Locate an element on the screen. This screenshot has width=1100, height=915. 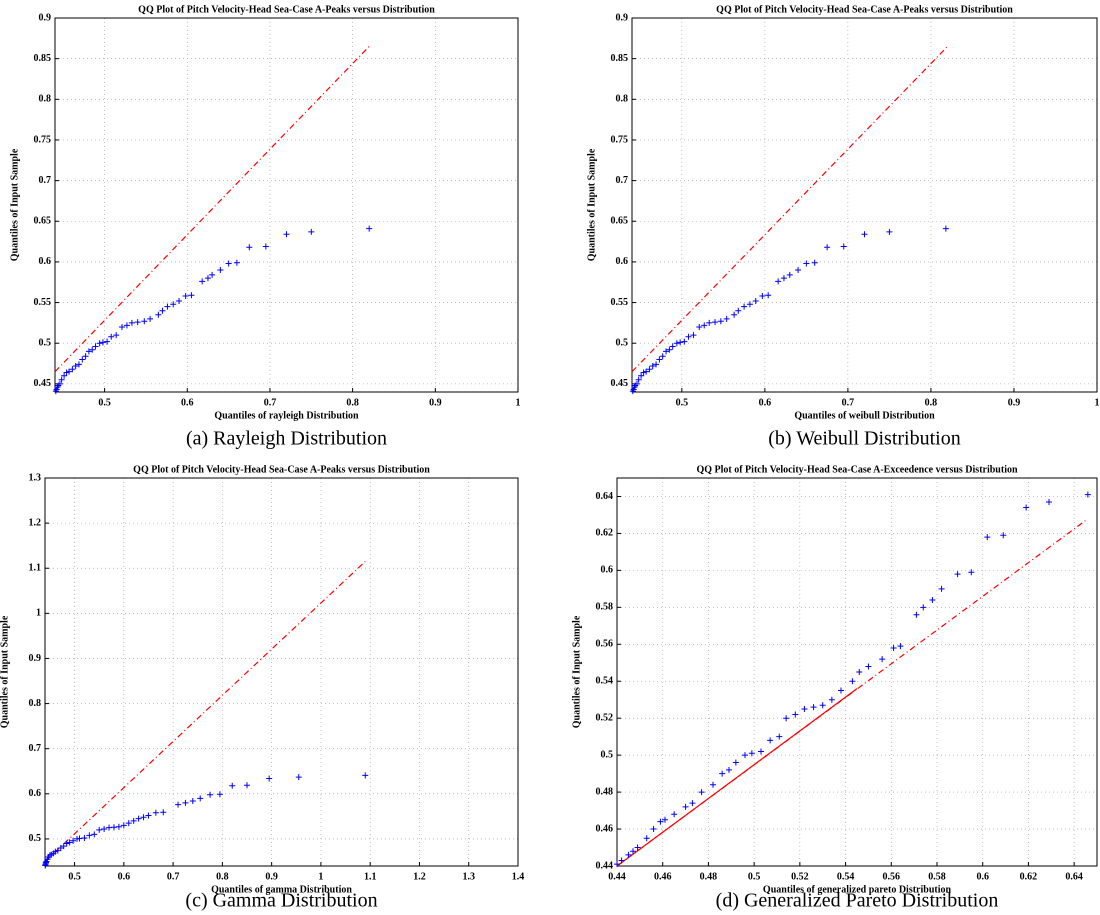
y-axis-label: Quantiles of Input Sample is located at coordinates (14, 204).